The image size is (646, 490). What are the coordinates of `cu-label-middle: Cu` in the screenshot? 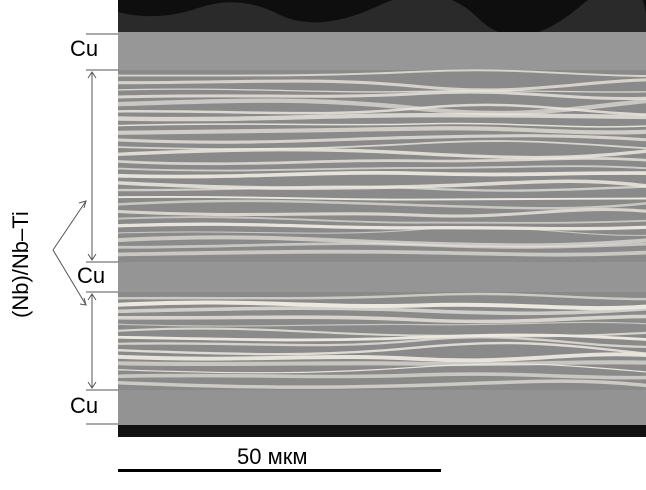 It's located at (91, 275).